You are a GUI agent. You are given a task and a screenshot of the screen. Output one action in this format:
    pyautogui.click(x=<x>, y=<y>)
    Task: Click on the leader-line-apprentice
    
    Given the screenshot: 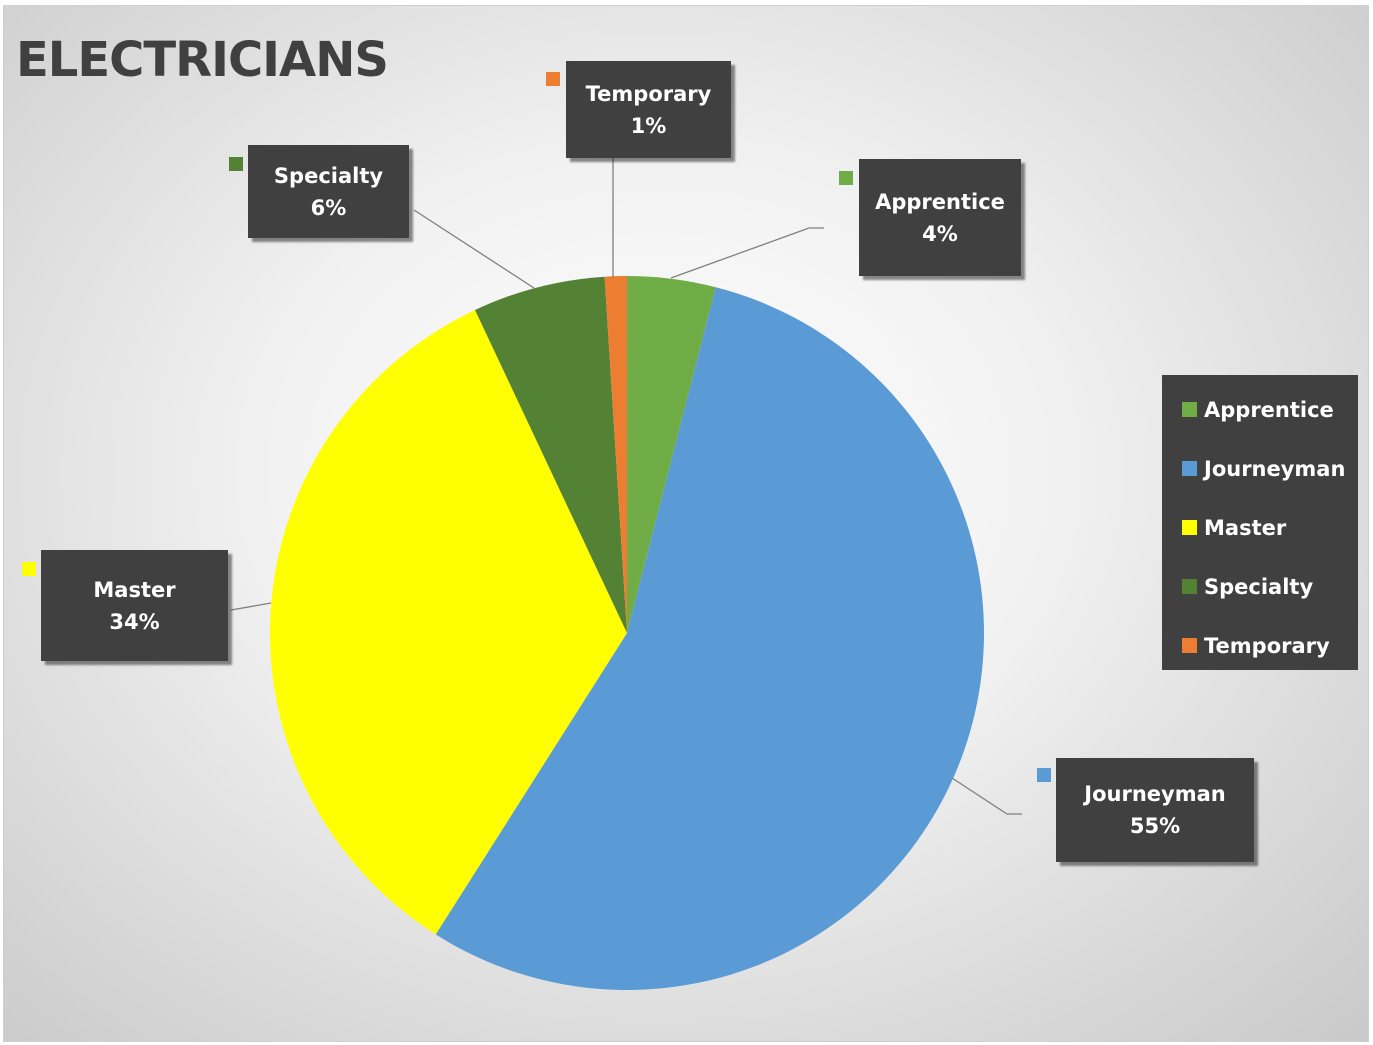 What is the action you would take?
    pyautogui.click(x=747, y=253)
    